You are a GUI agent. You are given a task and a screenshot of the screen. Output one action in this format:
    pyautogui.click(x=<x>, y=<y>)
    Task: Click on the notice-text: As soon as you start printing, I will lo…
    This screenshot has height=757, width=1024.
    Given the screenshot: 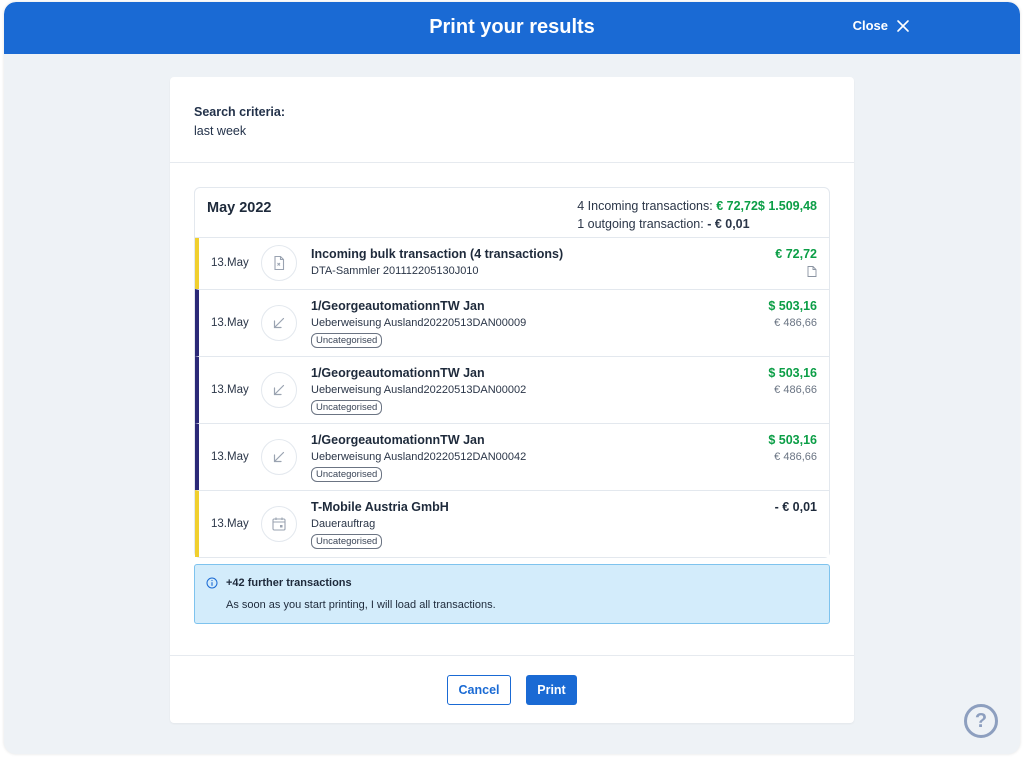 What is the action you would take?
    pyautogui.click(x=361, y=605)
    